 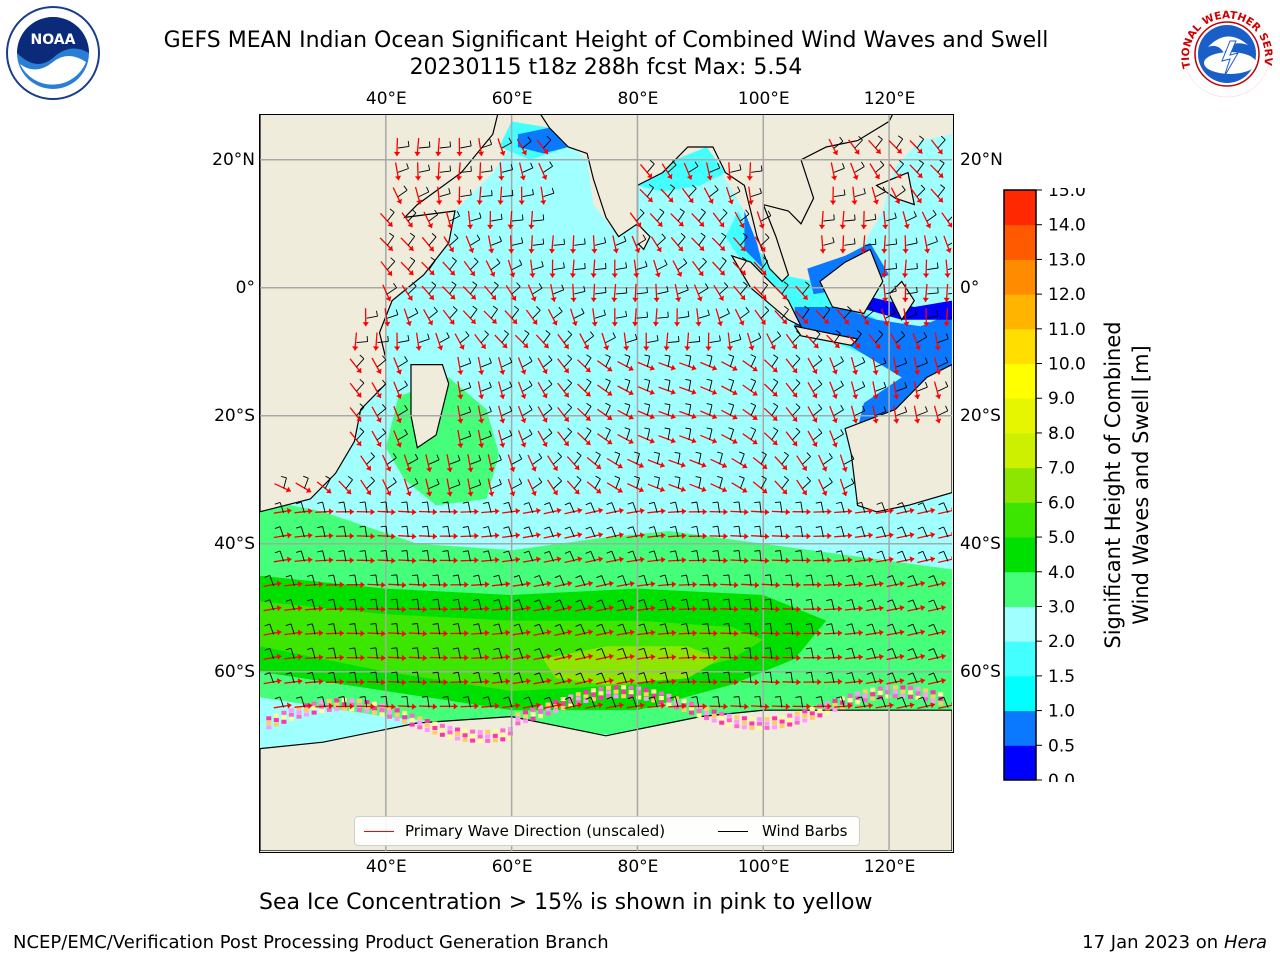 I want to click on colorbar-tick-label: 0.5, so click(x=1061, y=746).